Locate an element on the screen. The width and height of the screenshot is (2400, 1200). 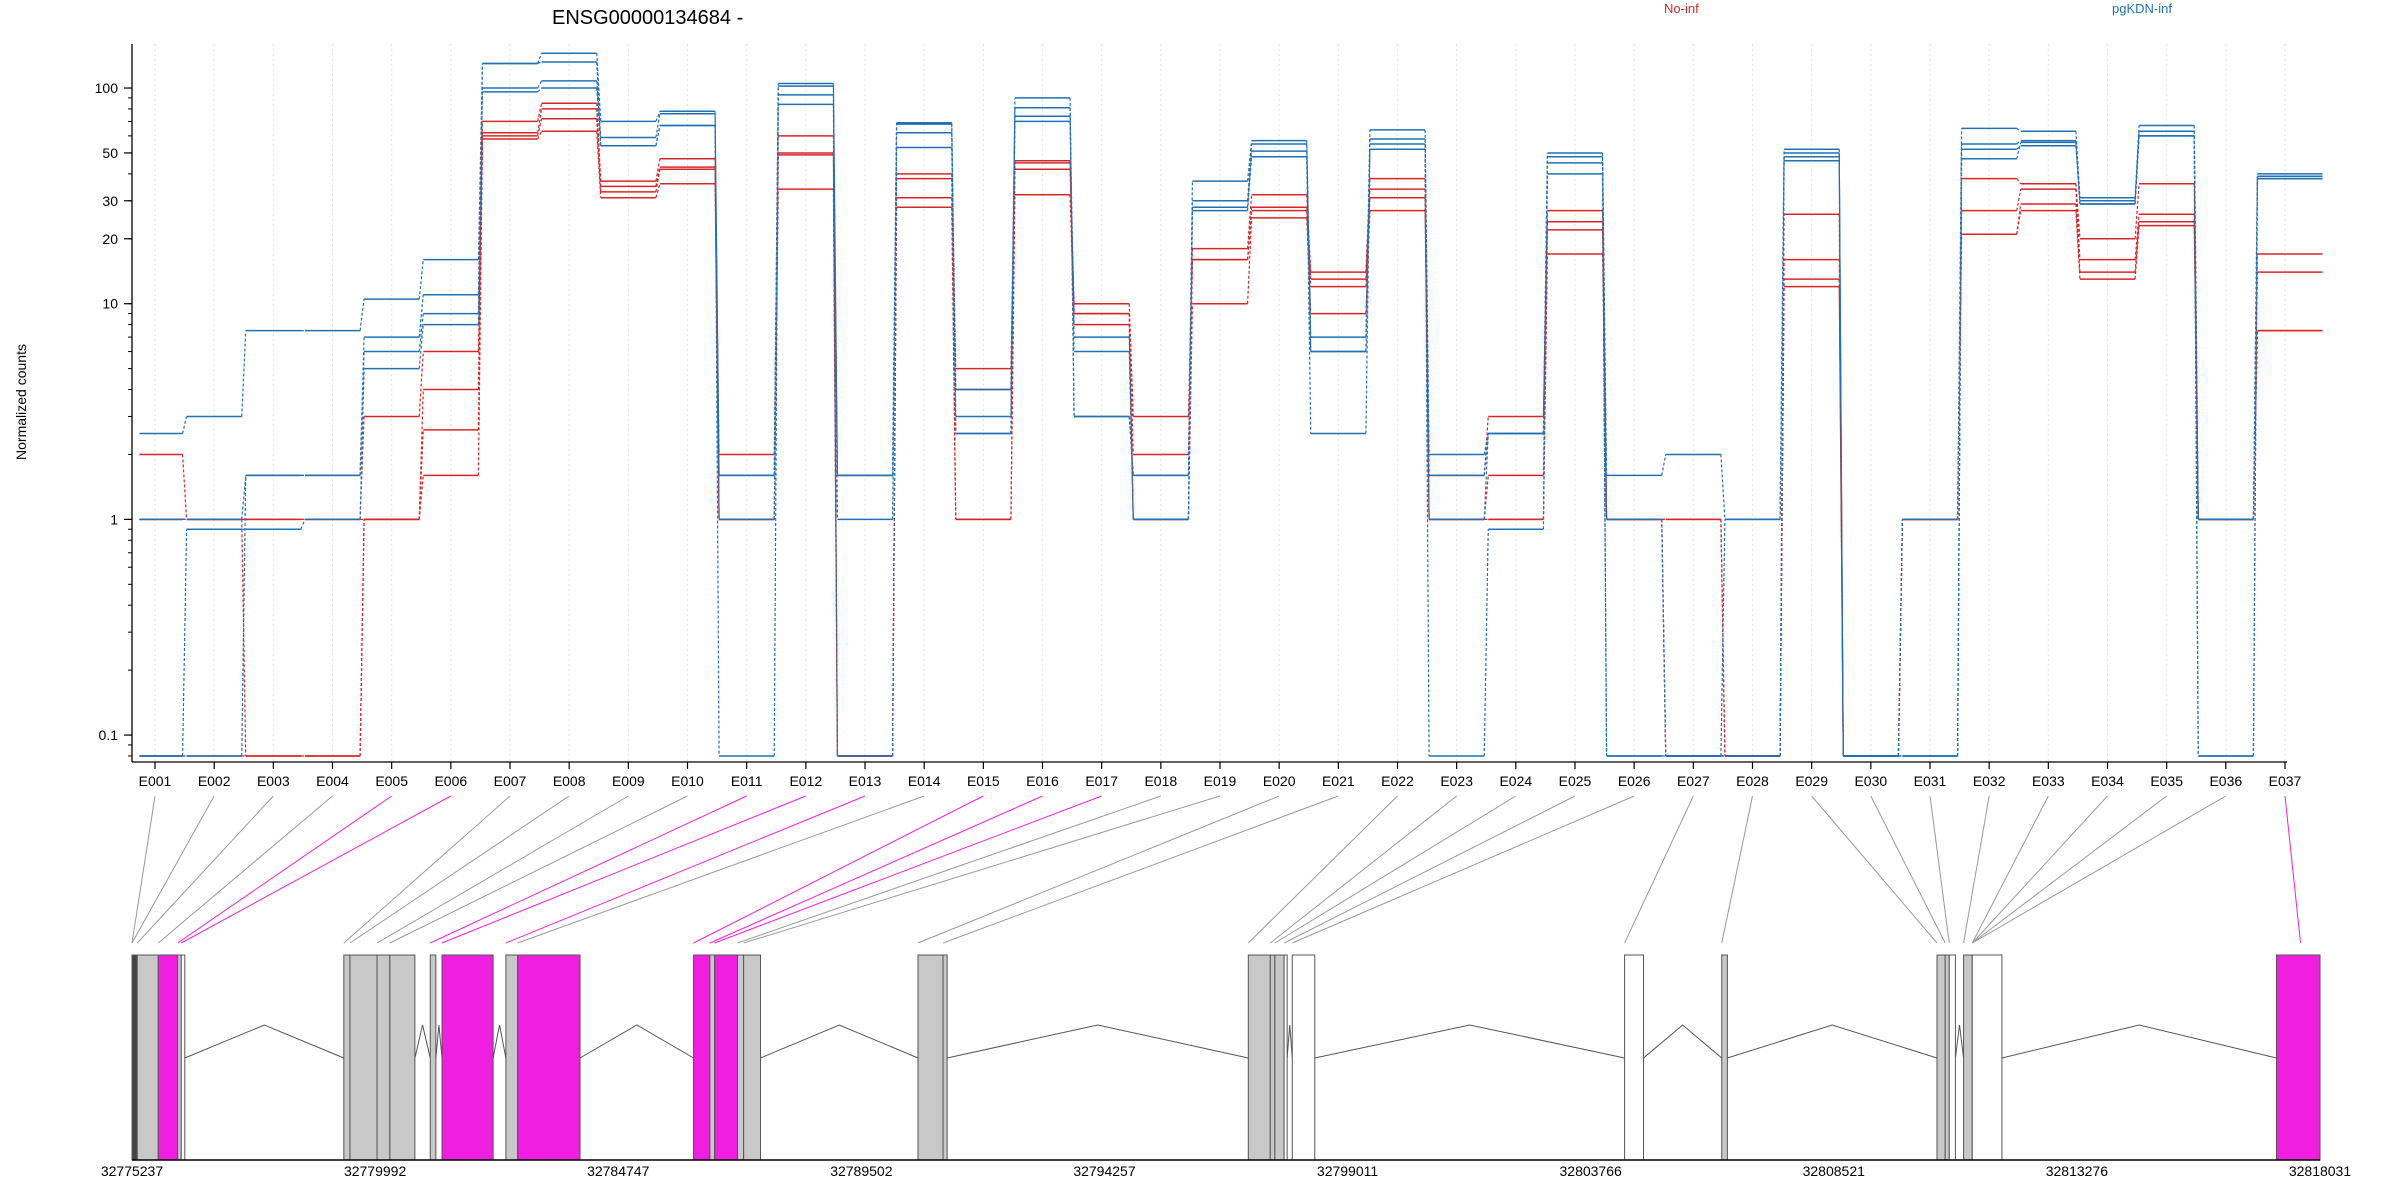
y-tick-label: 10 is located at coordinates (110, 304).